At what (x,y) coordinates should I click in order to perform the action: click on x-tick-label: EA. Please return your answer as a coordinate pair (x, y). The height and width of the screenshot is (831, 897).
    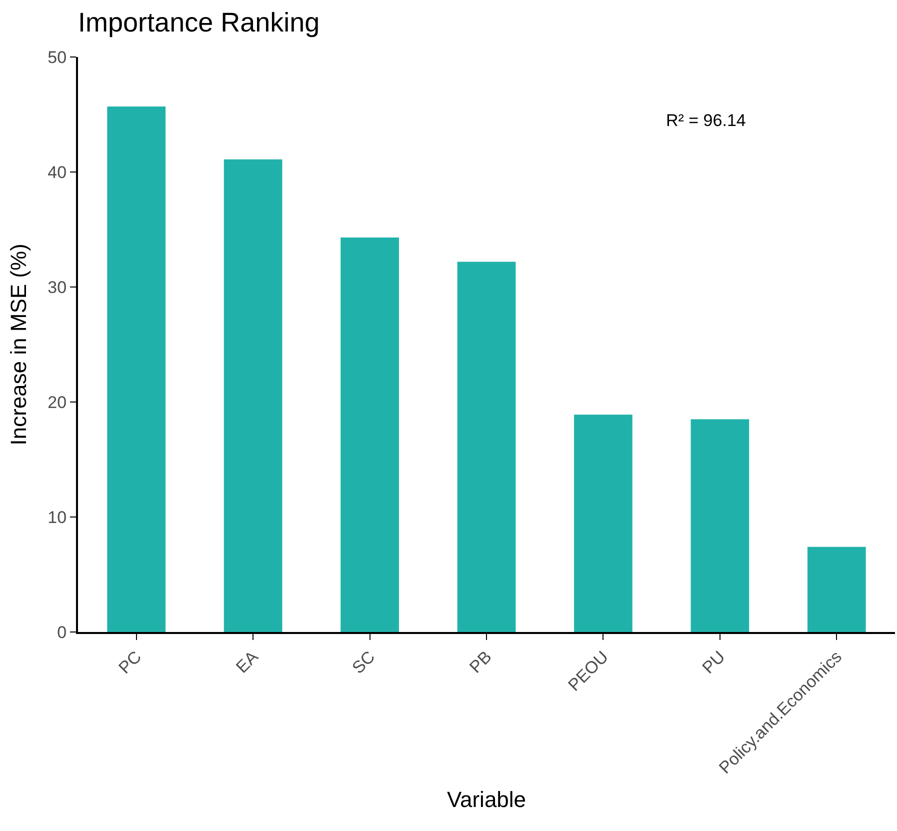
    Looking at the image, I should click on (247, 661).